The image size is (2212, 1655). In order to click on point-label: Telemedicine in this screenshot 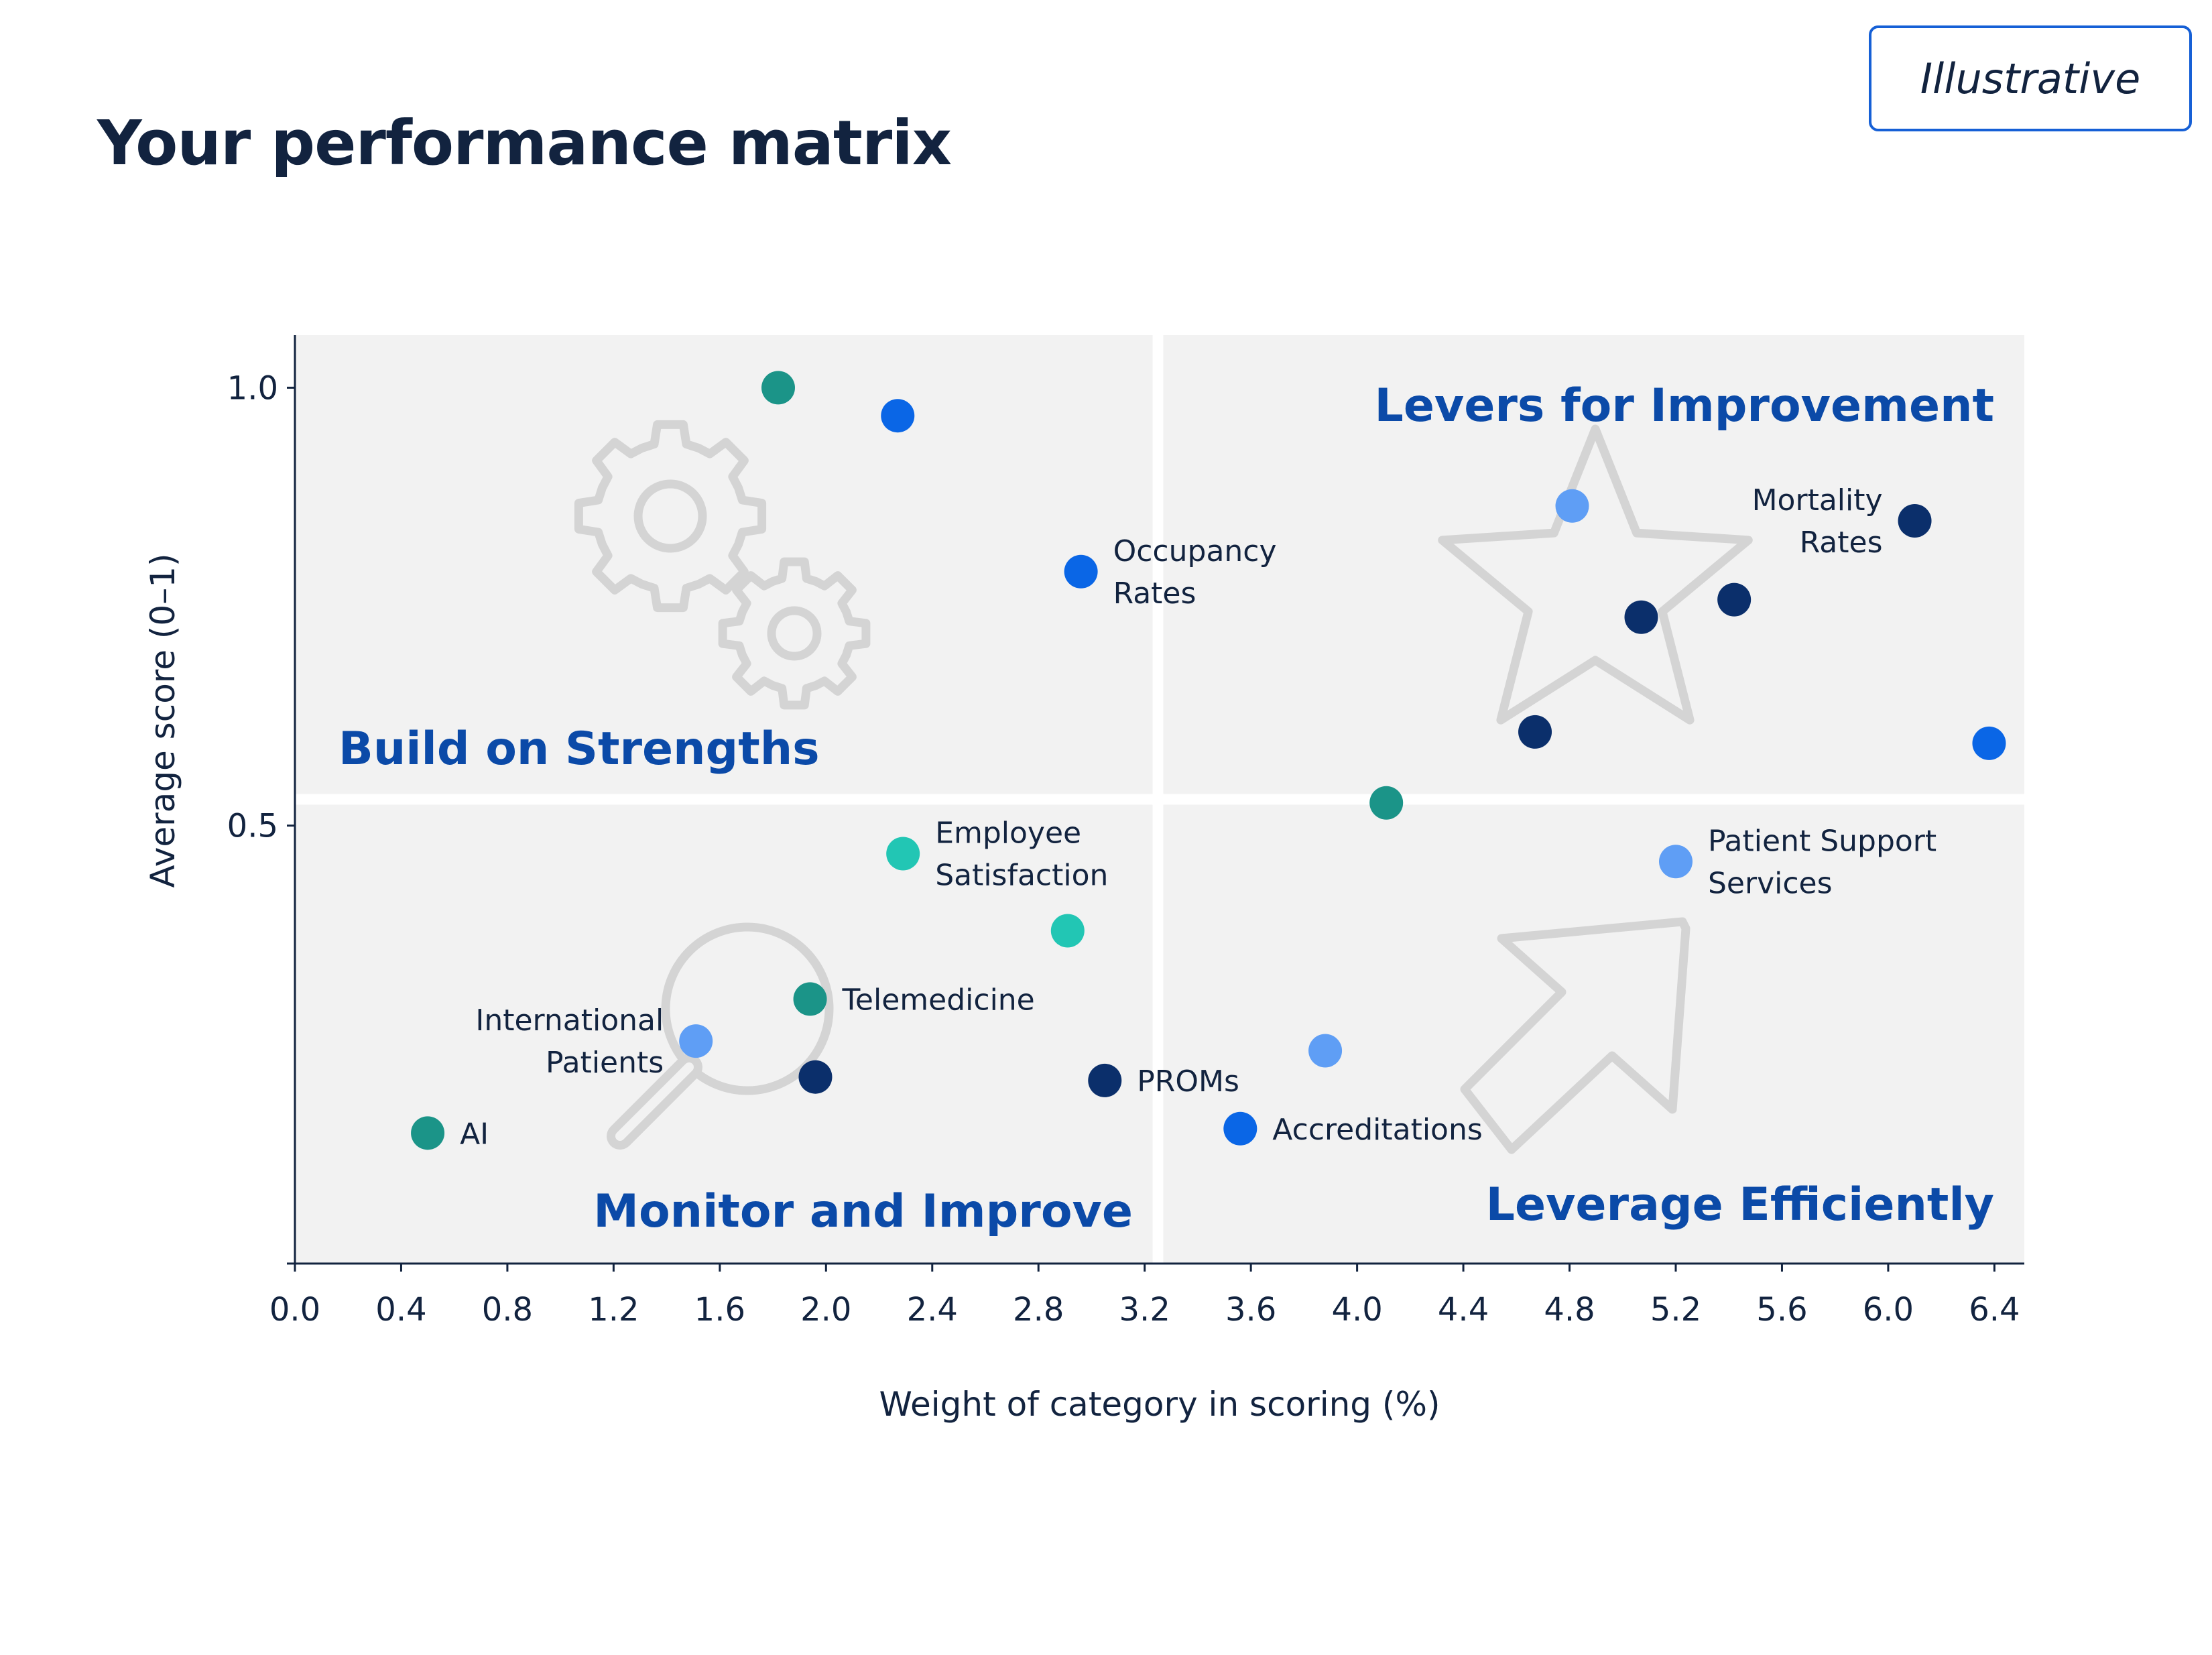, I will do `click(938, 1000)`.